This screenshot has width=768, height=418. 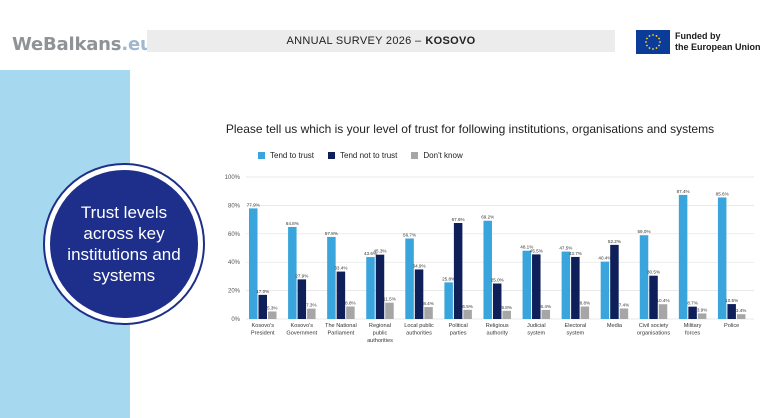 What do you see at coordinates (575, 326) in the screenshot?
I see `category-label: Electoral` at bounding box center [575, 326].